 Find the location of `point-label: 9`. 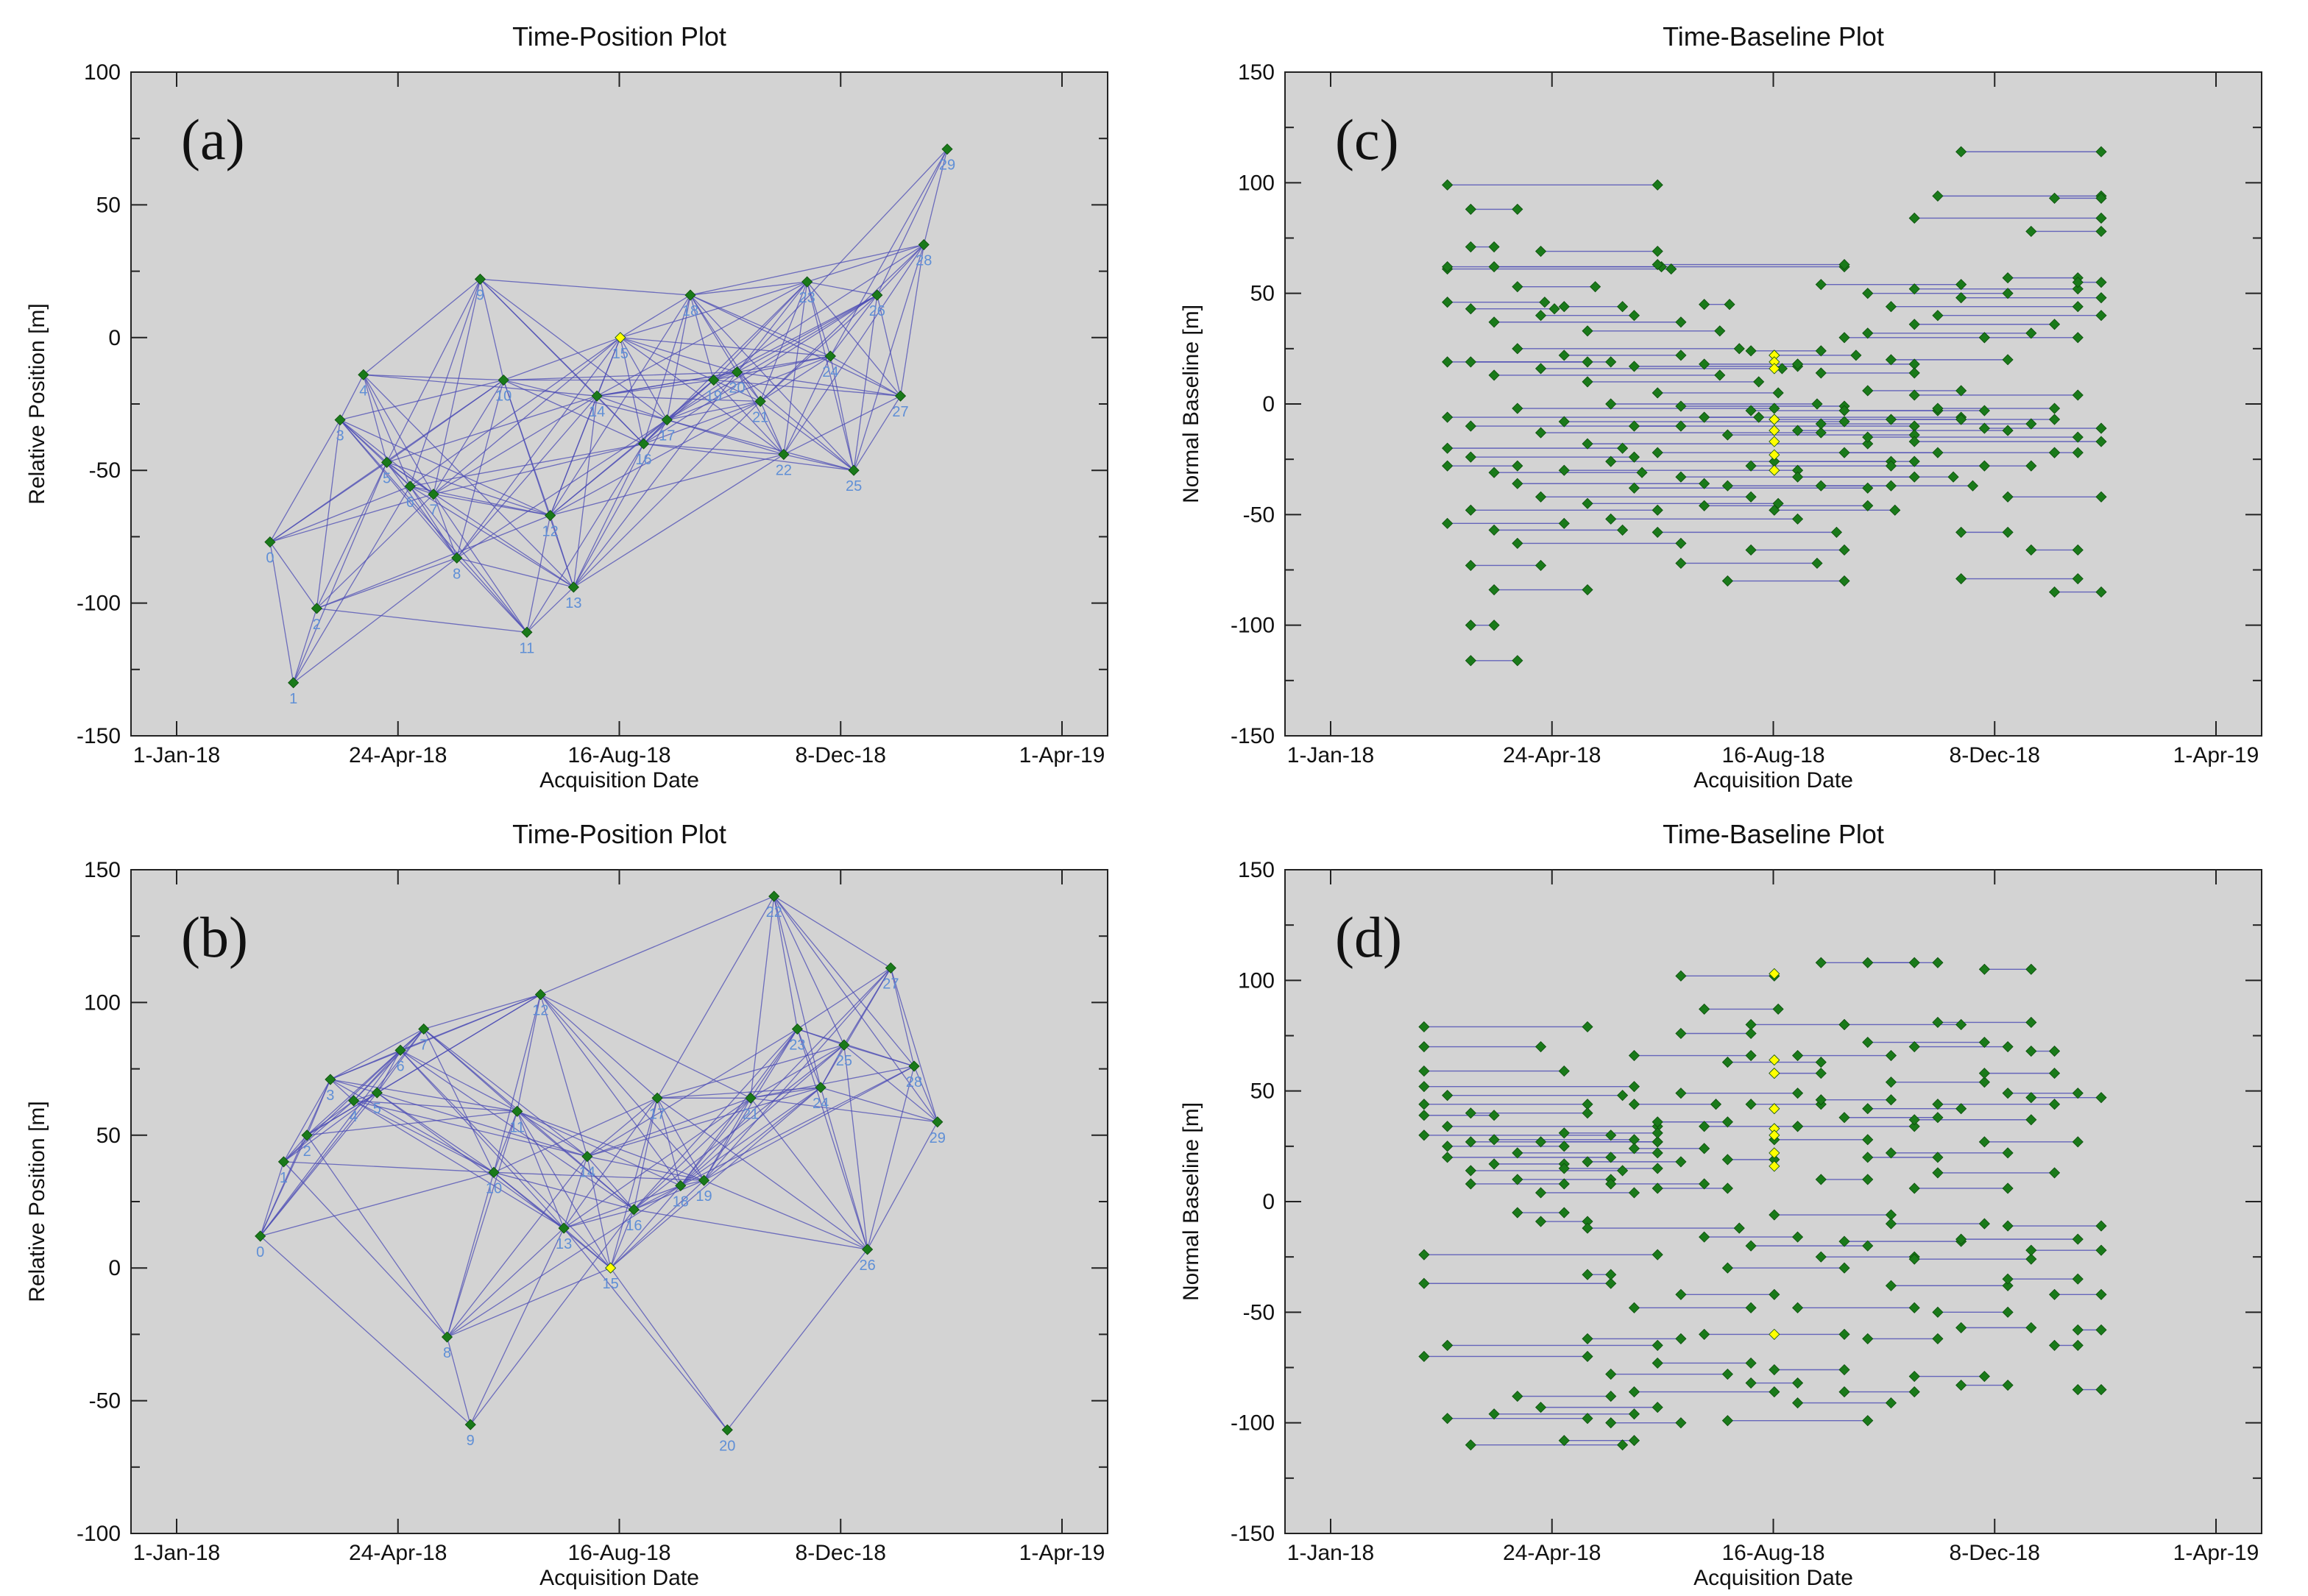

point-label: 9 is located at coordinates (471, 1441).